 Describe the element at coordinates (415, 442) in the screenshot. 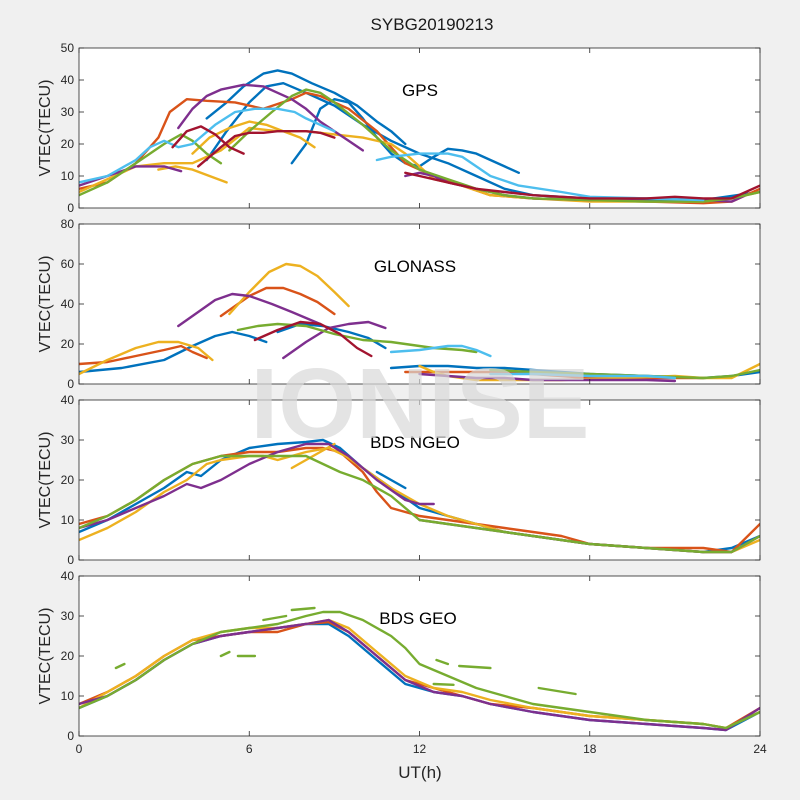

I see `panel-label: BDS NGEO` at that location.